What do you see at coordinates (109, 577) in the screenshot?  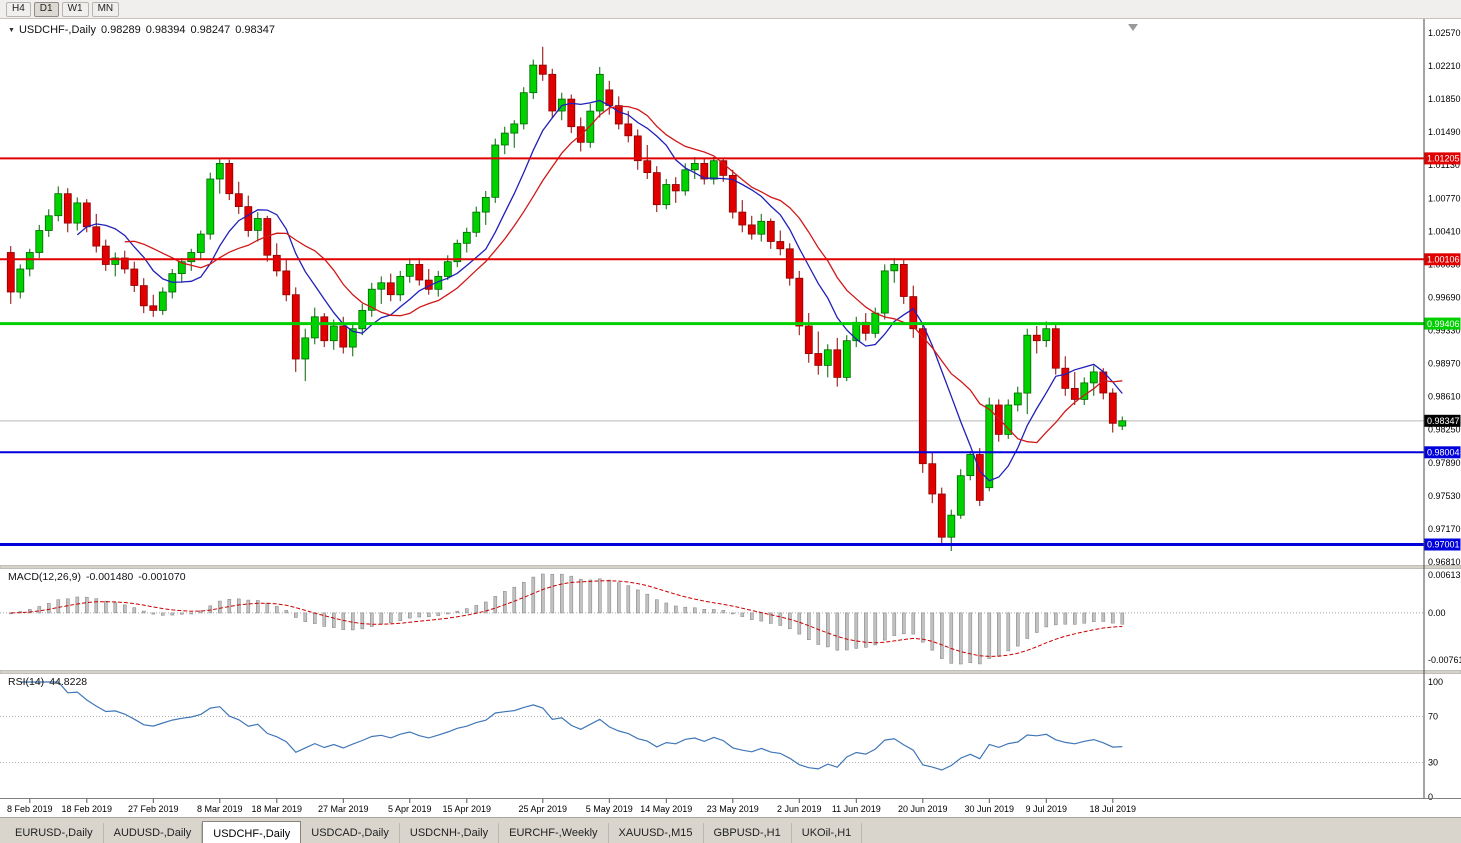 I see `macd-main-value: -0.001480` at bounding box center [109, 577].